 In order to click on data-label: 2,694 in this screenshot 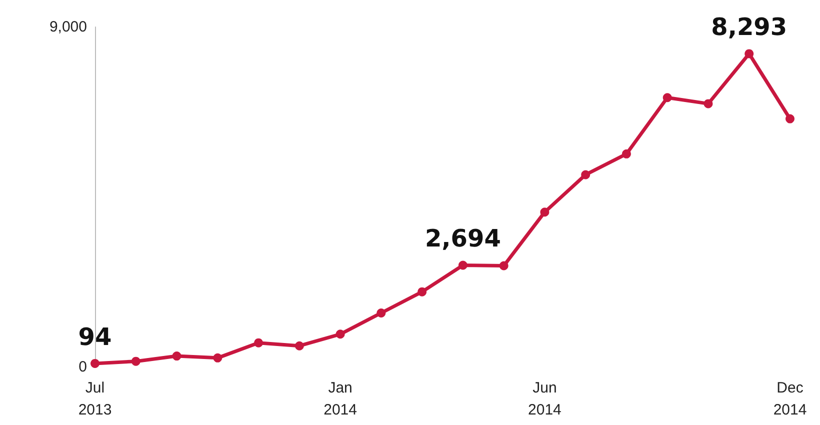, I will do `click(462, 238)`.